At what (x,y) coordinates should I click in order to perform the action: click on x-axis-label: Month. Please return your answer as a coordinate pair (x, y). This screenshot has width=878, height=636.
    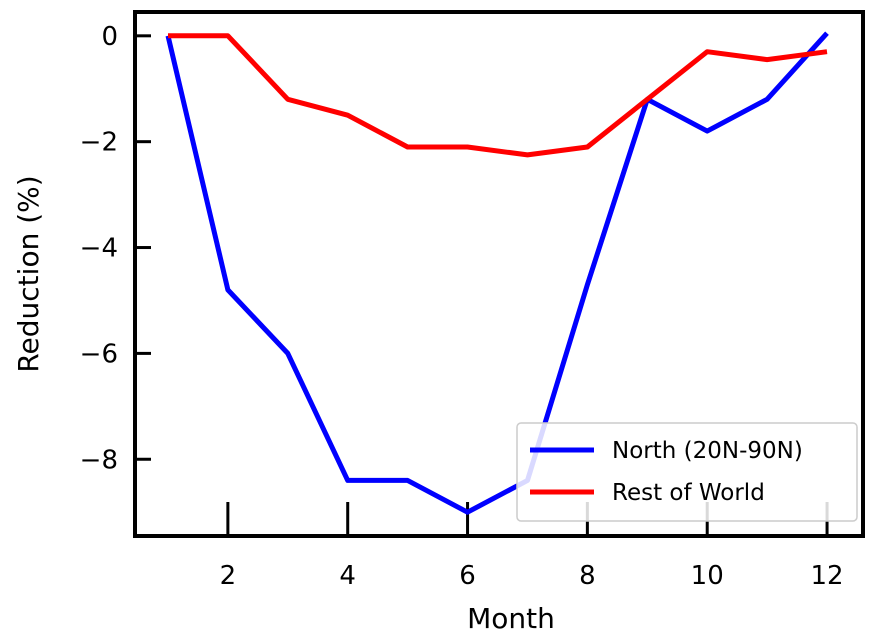
    Looking at the image, I should click on (511, 618).